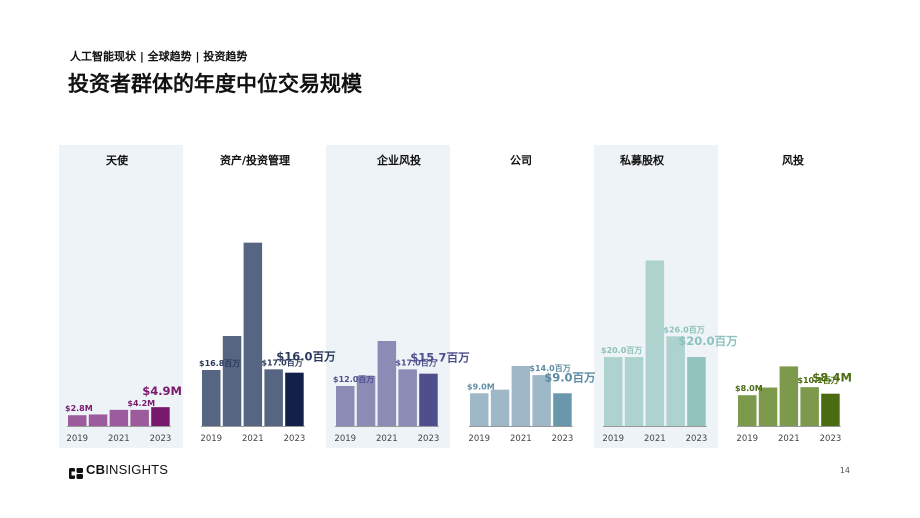 The image size is (920, 518). What do you see at coordinates (215, 84) in the screenshot?
I see `page-title: 投资者群体的年度中位交易规模` at bounding box center [215, 84].